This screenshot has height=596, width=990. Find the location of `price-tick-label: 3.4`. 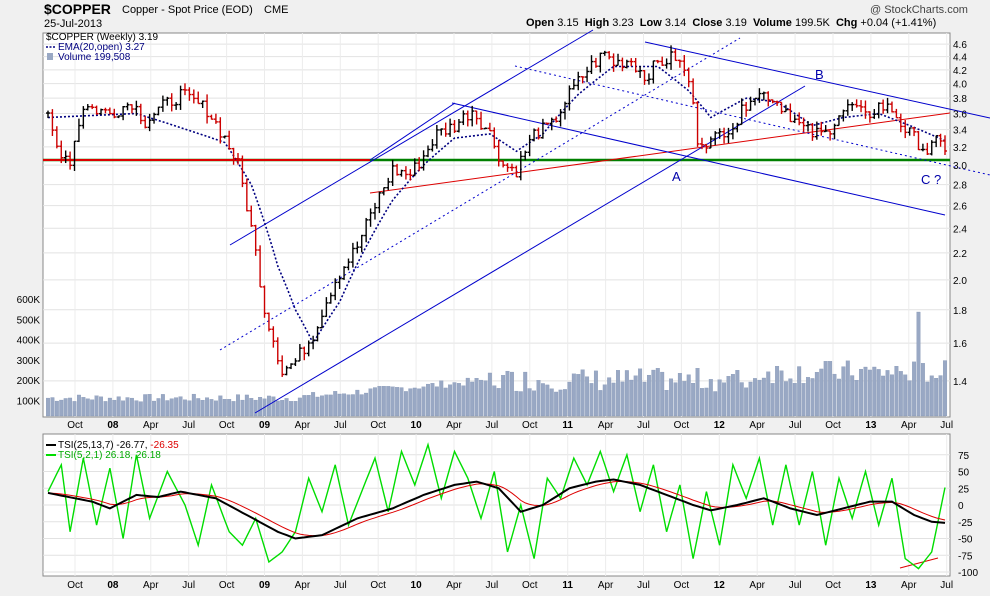

price-tick-label: 3.4 is located at coordinates (960, 131).